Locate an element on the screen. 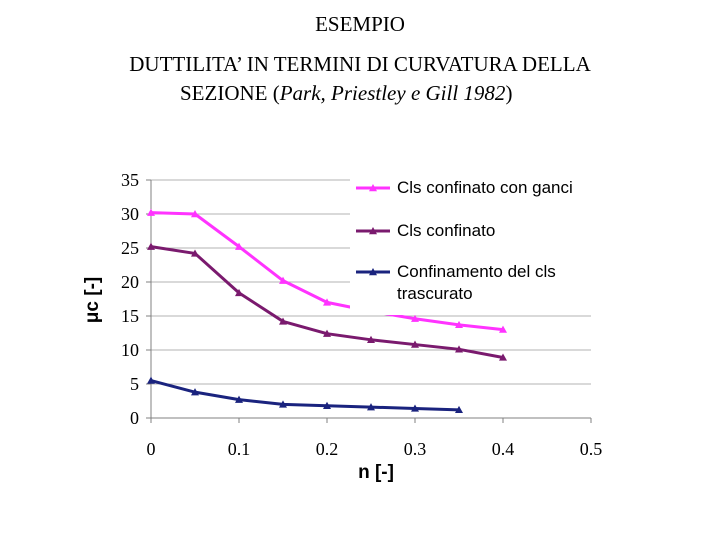 The width and height of the screenshot is (720, 540). x-tick-label: 0.5 is located at coordinates (591, 449).